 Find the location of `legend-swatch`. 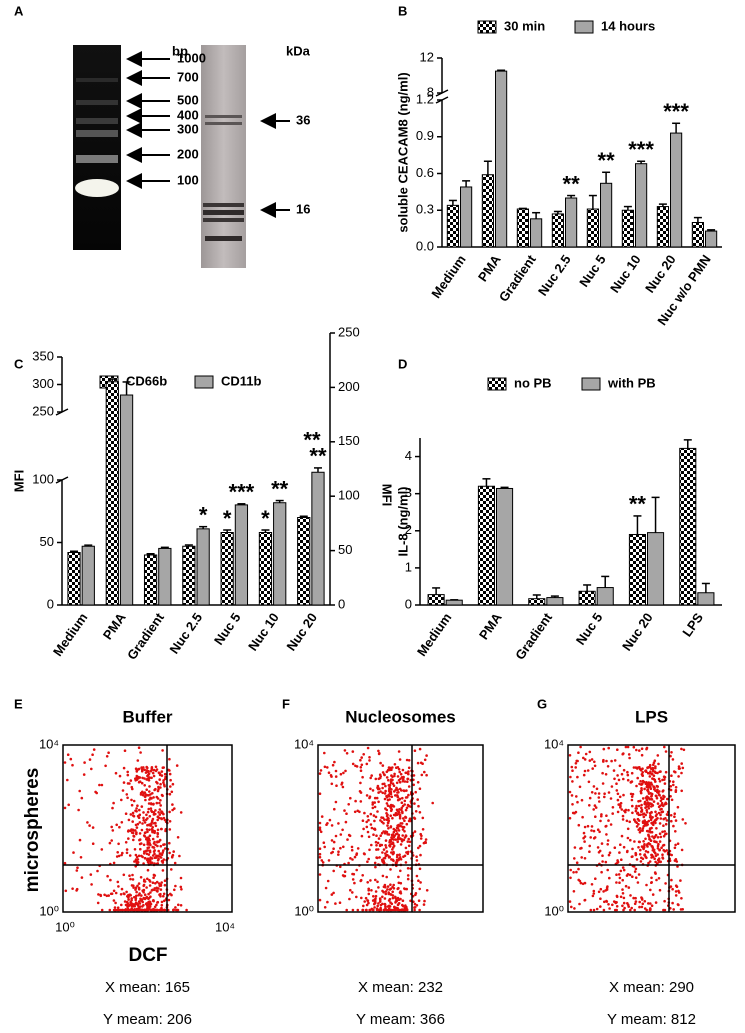

legend-swatch is located at coordinates (584, 27).